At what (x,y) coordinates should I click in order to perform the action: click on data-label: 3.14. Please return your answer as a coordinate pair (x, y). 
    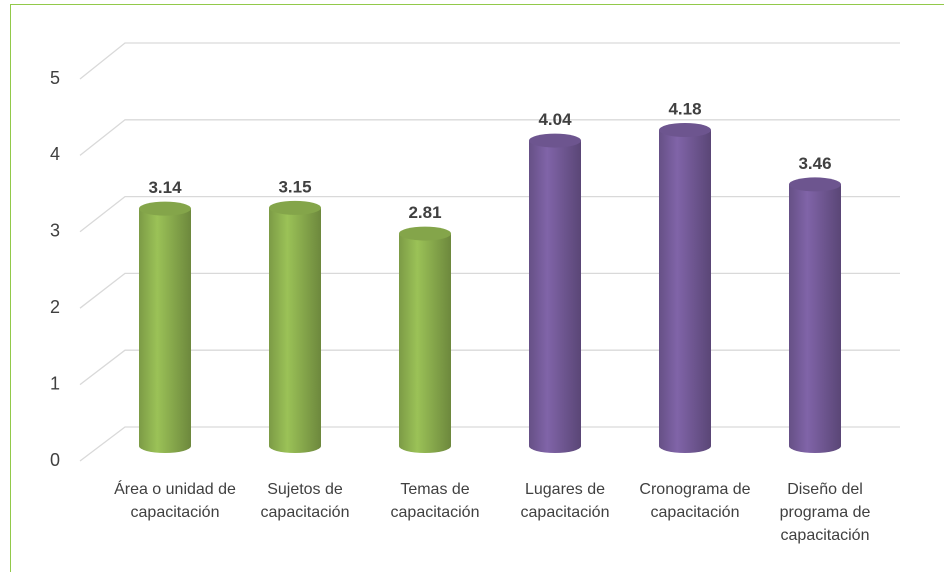
    Looking at the image, I should click on (165, 187).